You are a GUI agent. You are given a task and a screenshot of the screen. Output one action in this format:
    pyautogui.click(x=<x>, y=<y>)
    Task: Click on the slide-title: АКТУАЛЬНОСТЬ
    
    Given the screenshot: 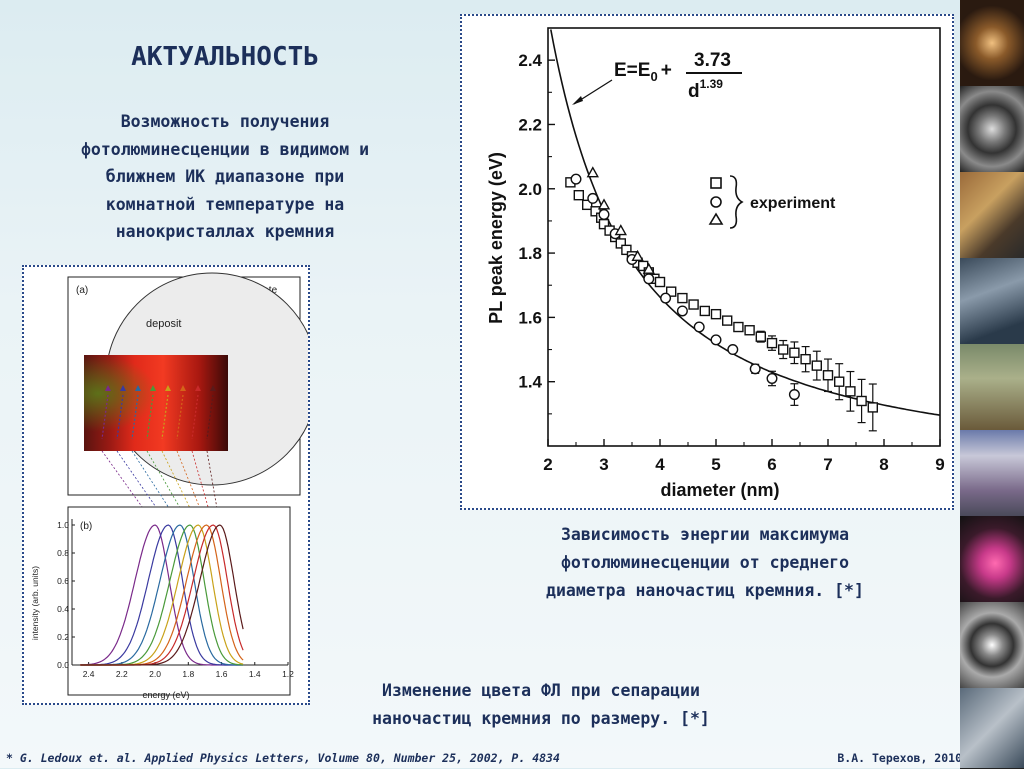 What is the action you would take?
    pyautogui.click(x=225, y=57)
    